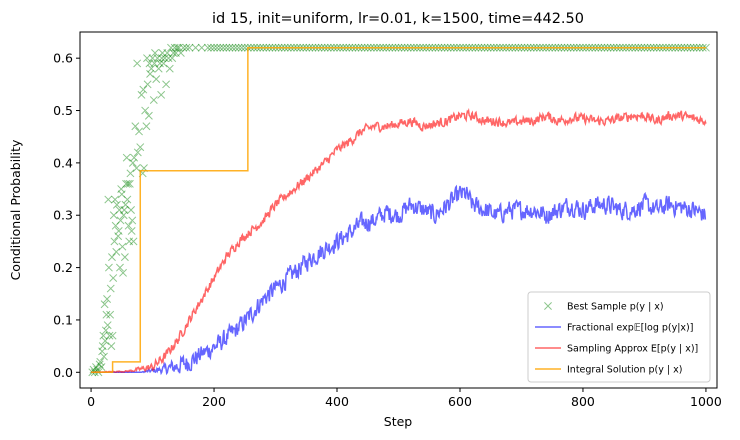 Image resolution: width=740 pixels, height=440 pixels. Describe the element at coordinates (583, 401) in the screenshot. I see `x-tick-label: 800` at that location.